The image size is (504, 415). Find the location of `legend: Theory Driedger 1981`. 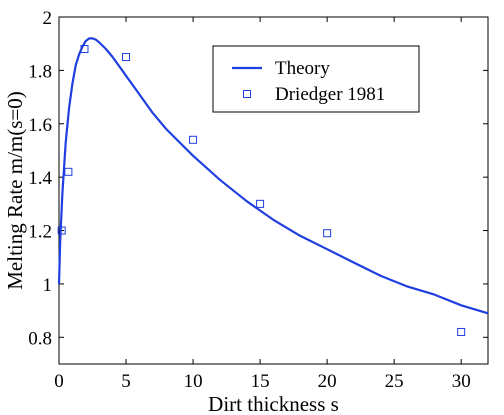

legend: Theory Driedger 1981 is located at coordinates (316, 79).